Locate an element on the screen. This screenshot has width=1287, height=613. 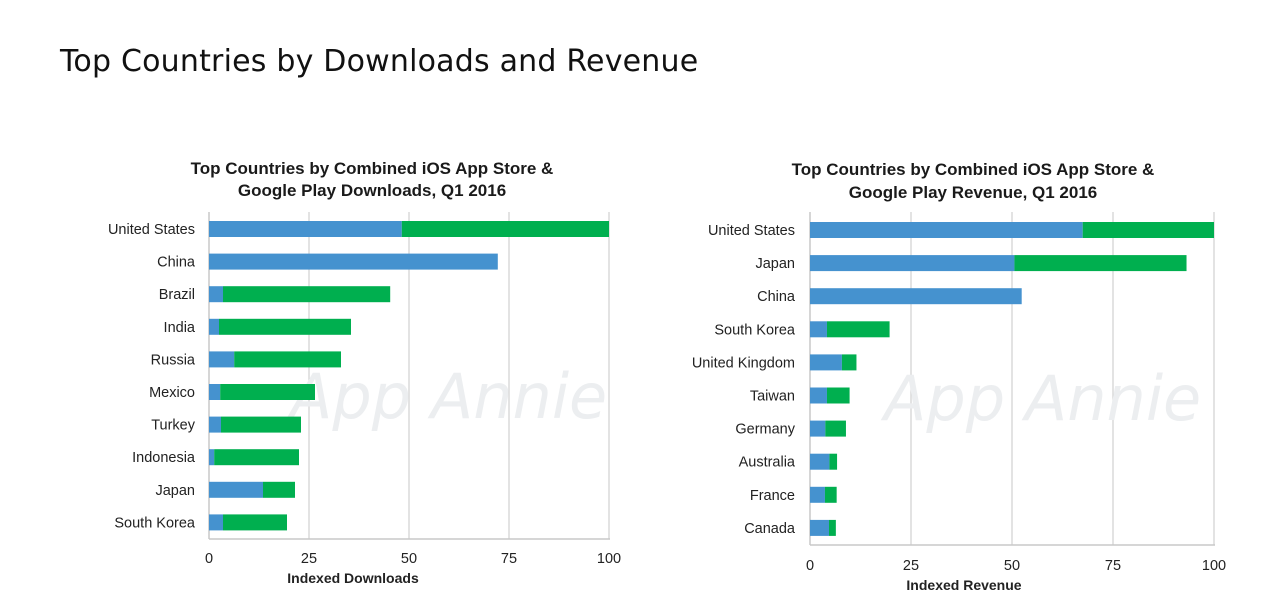
category-label: Brazil is located at coordinates (177, 295).